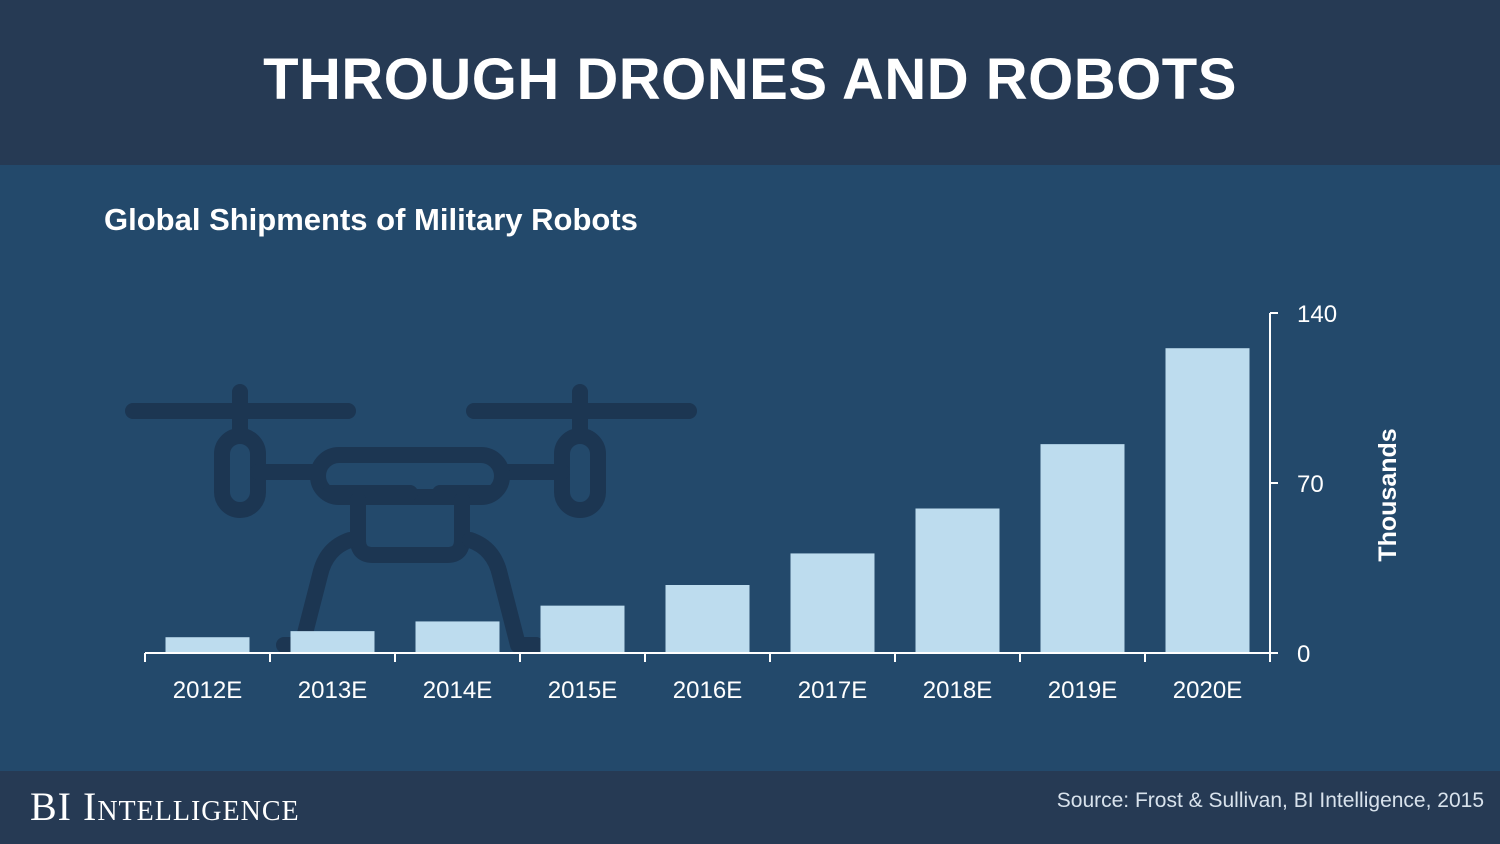 The width and height of the screenshot is (1500, 844). What do you see at coordinates (332, 690) in the screenshot?
I see `x-tick-label: 2013E` at bounding box center [332, 690].